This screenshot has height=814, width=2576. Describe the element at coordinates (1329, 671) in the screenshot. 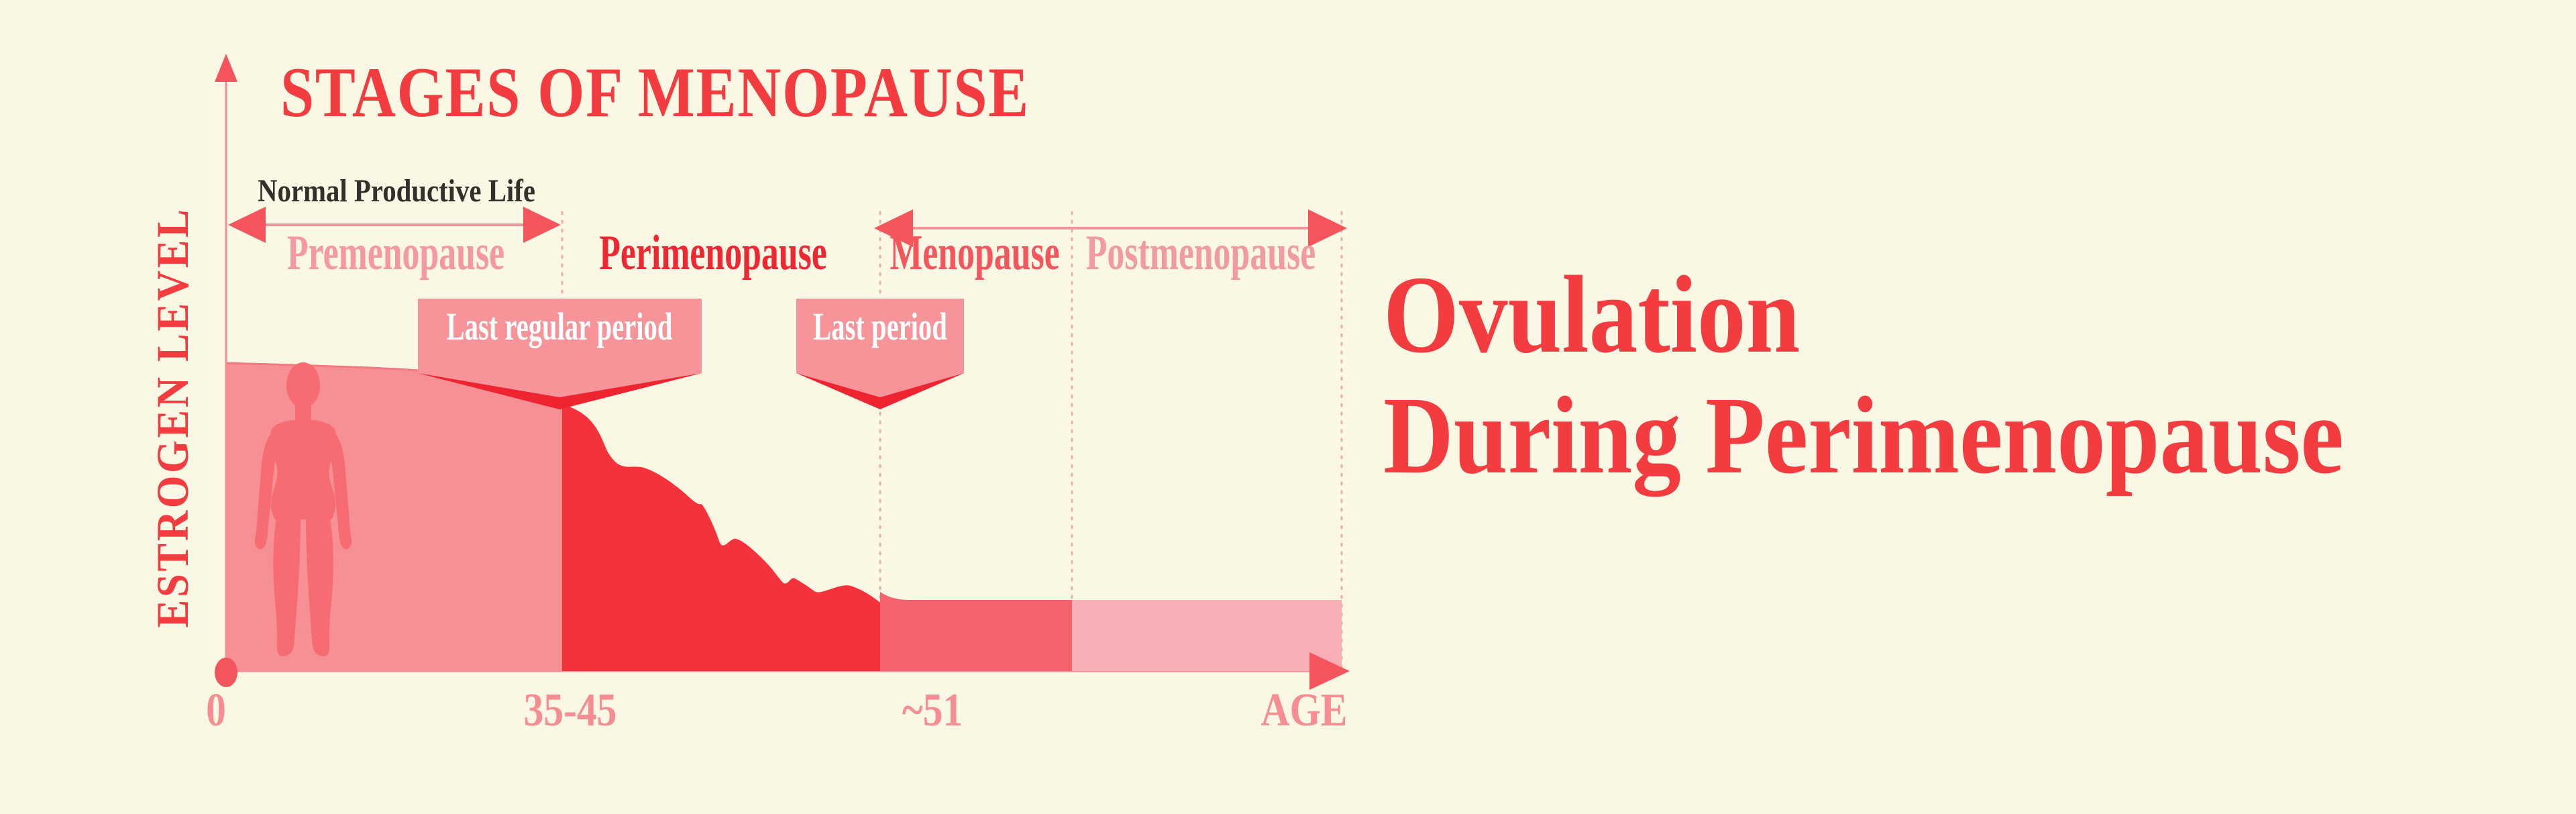

I see `x-axis-arrowhead-icon` at that location.